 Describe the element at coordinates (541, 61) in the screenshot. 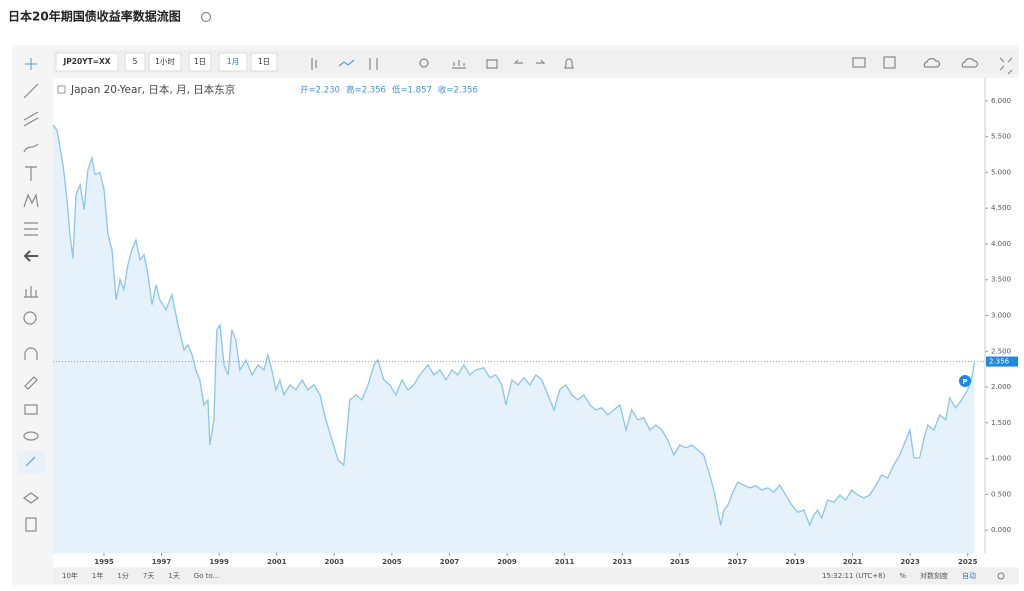

I see `redo-icon` at that location.